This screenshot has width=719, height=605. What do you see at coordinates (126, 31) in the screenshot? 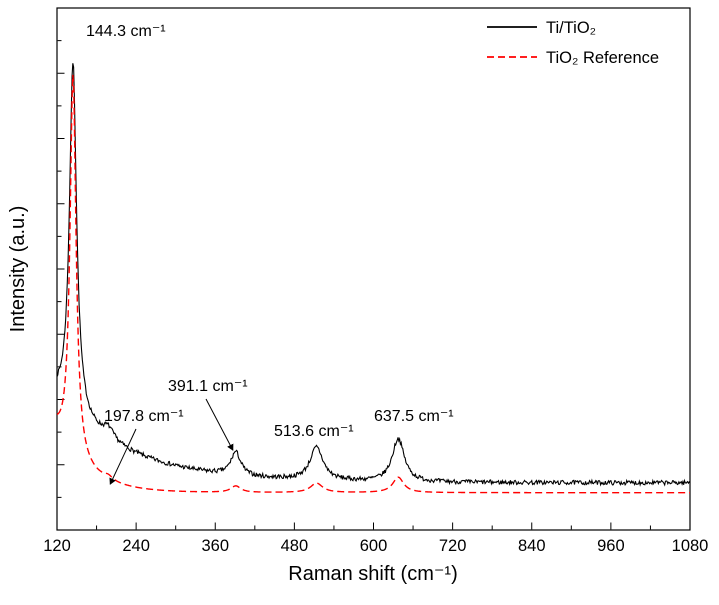
I see `peak-label-144-3: 144.3 cm⁻¹` at bounding box center [126, 31].